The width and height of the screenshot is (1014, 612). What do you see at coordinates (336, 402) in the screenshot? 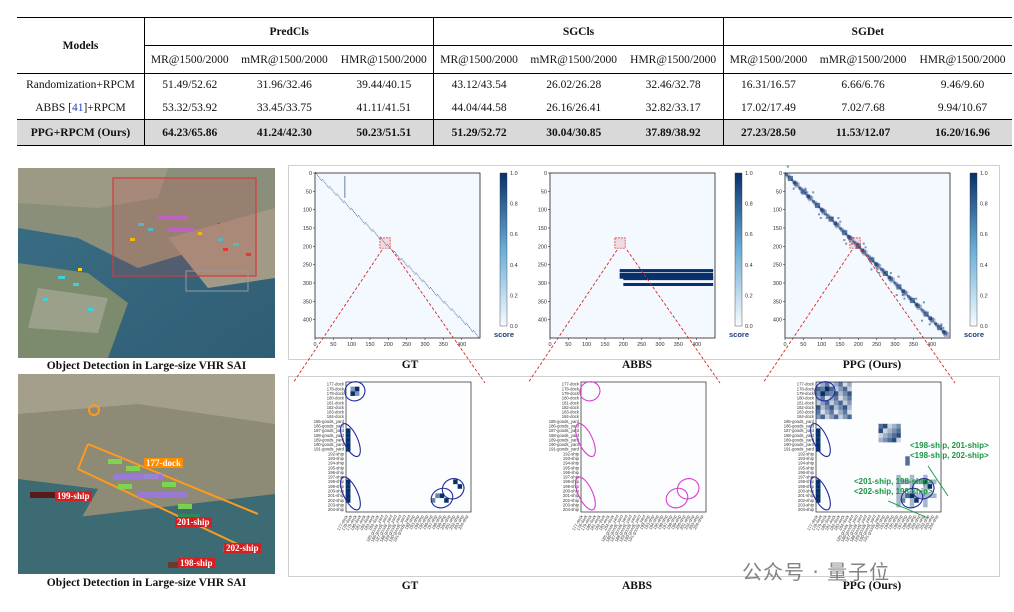
I see `row-label: 181-dock` at bounding box center [336, 402].